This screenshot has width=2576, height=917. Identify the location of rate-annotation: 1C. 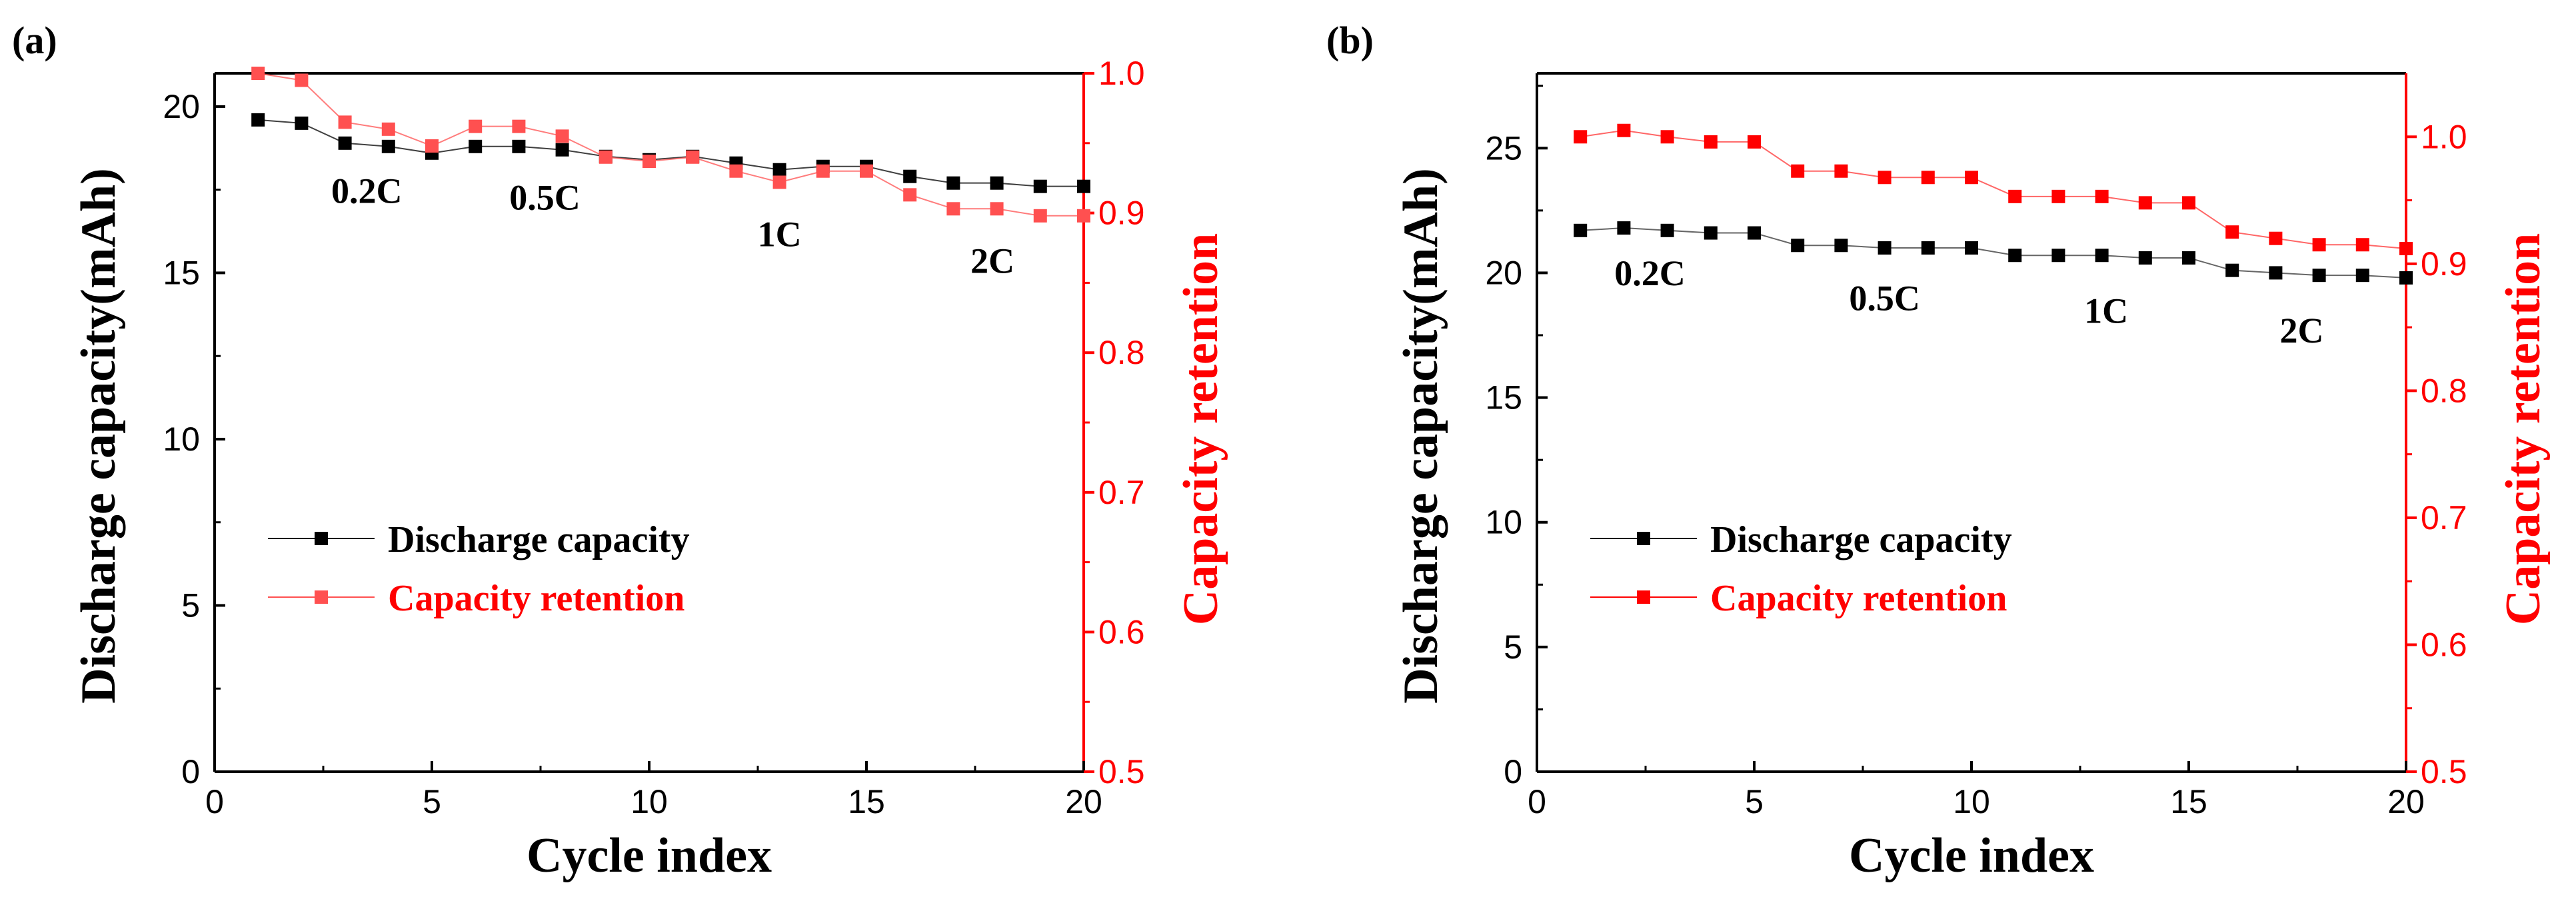
(780, 235).